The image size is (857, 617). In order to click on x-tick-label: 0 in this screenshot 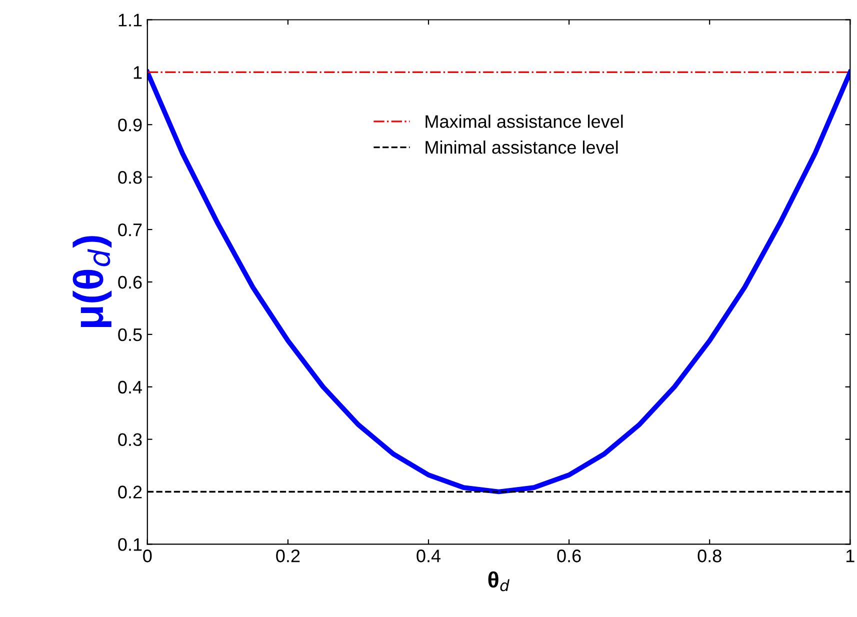, I will do `click(147, 556)`.